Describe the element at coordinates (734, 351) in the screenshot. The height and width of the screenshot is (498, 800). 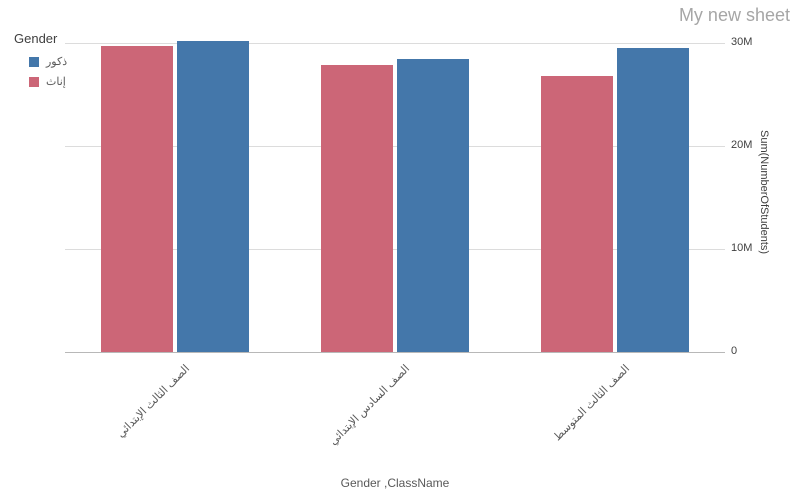
I see `y-tick-label: 0` at that location.